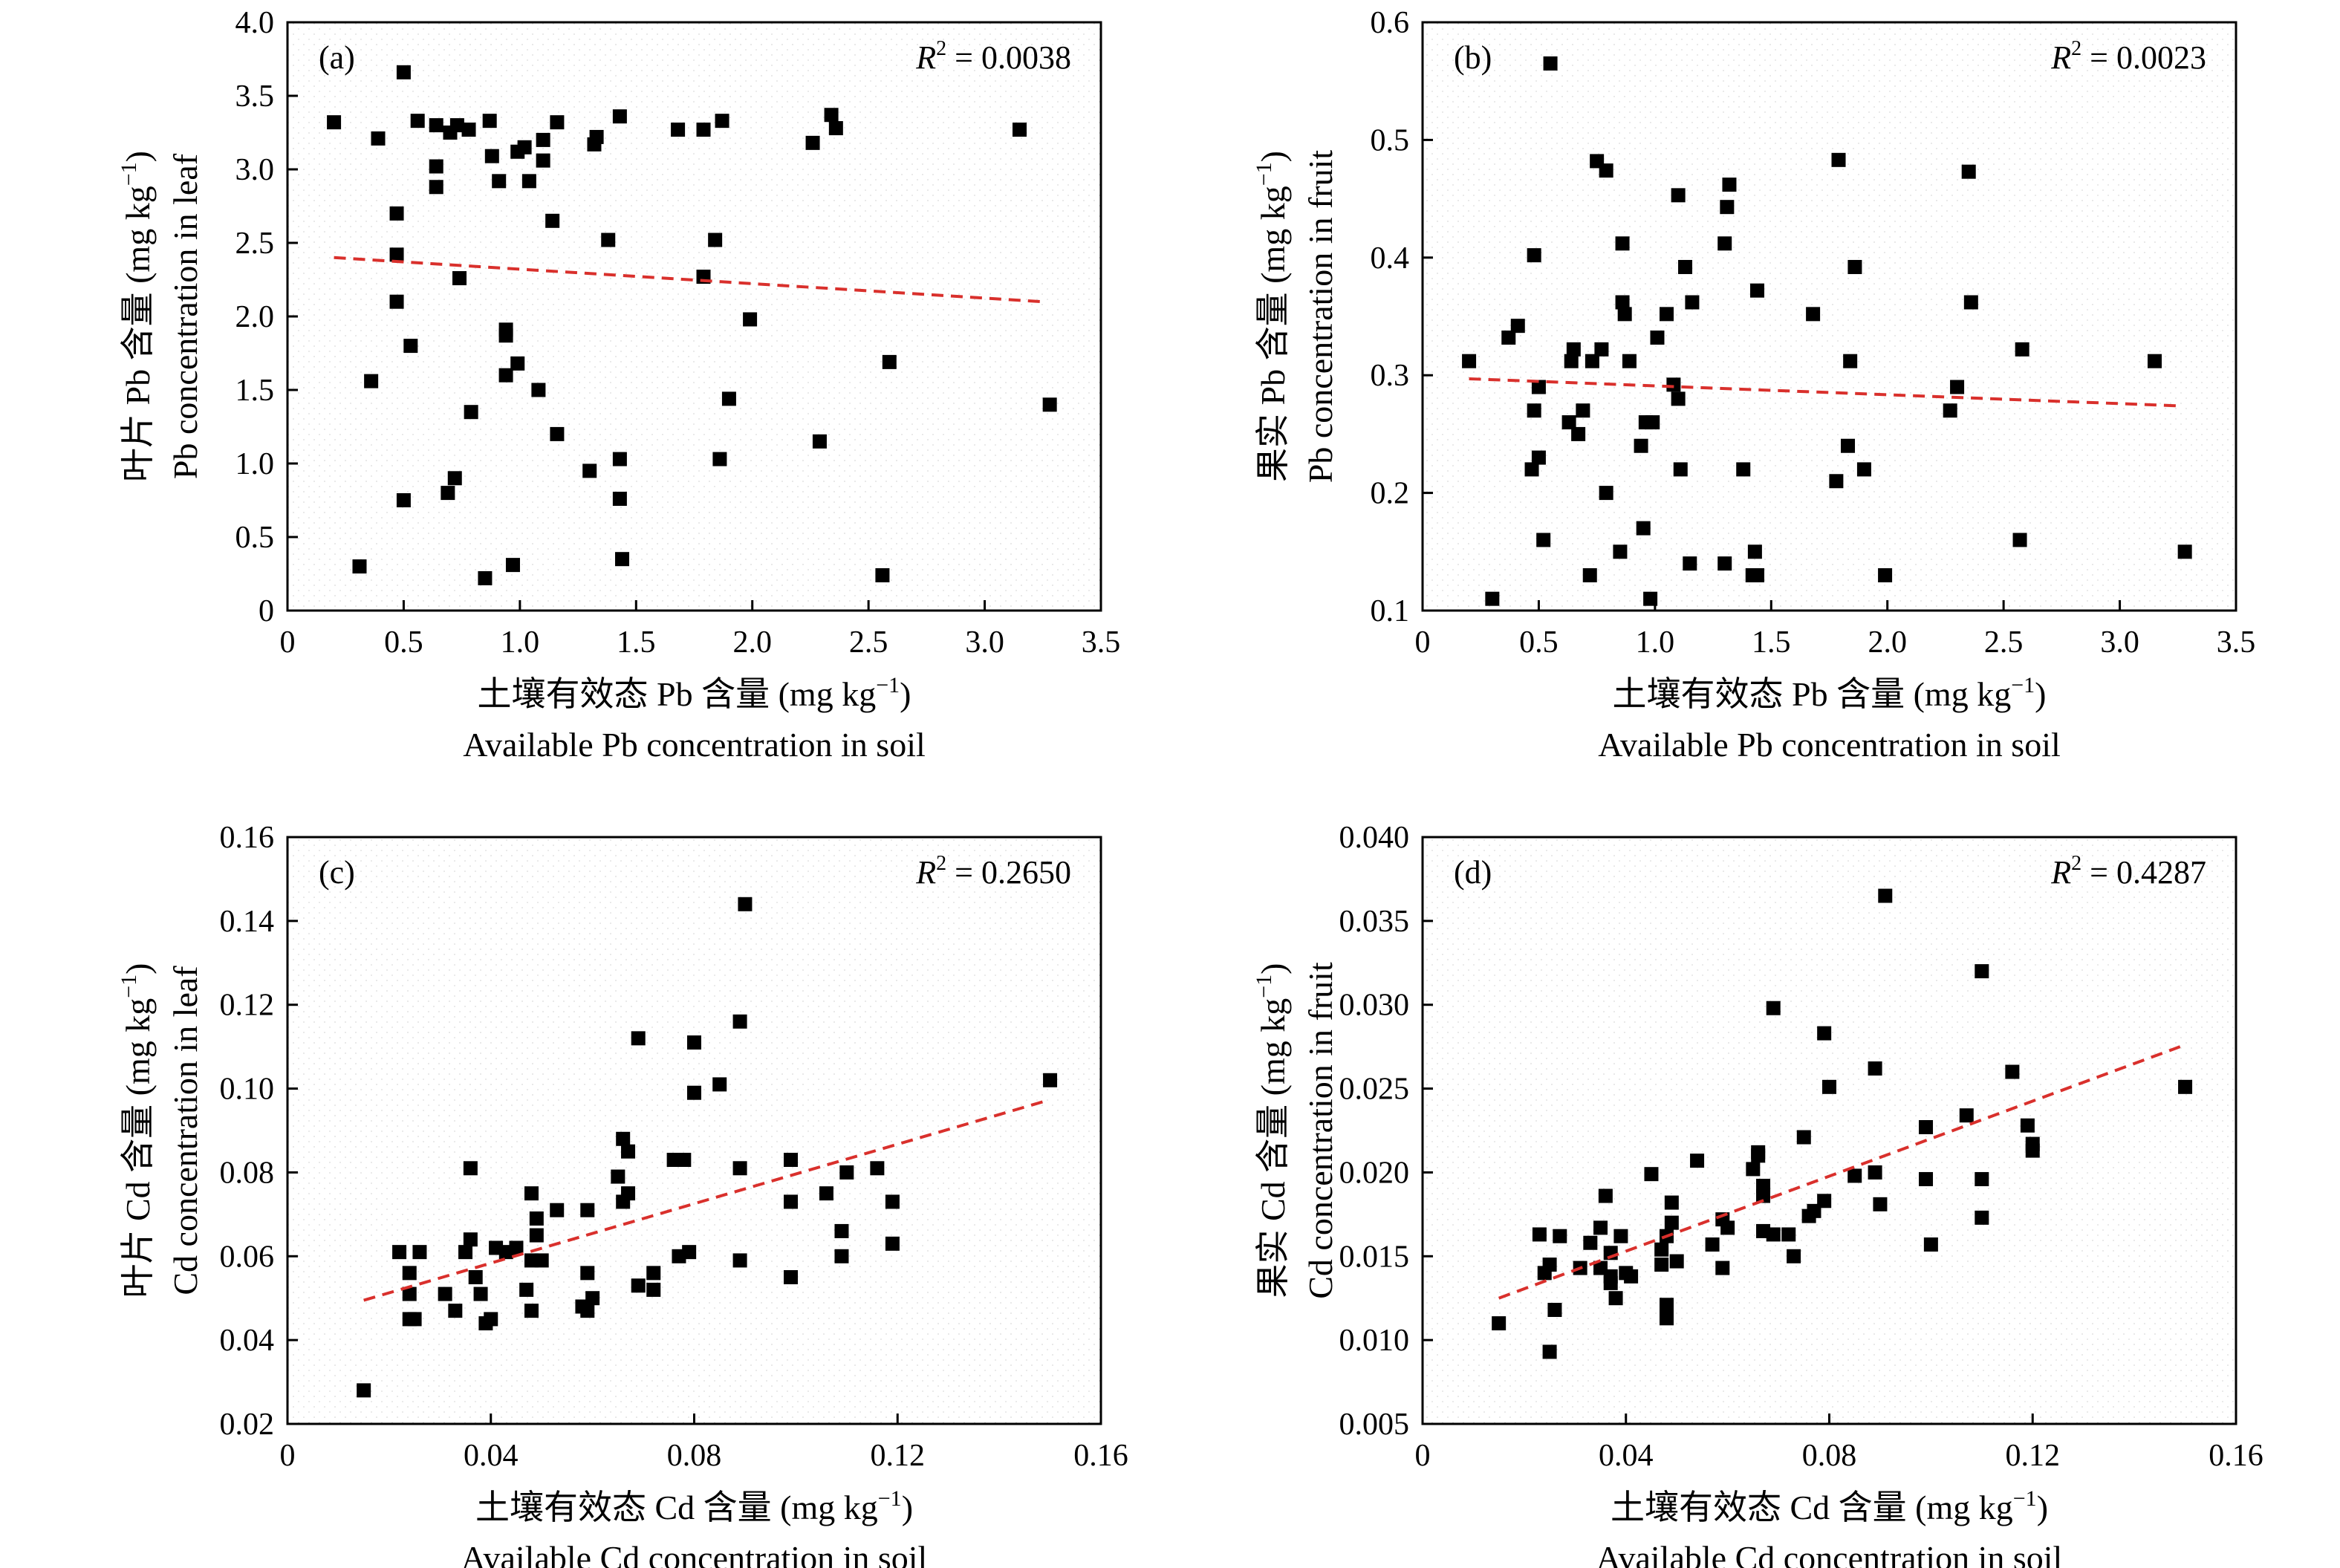 This screenshot has width=2340, height=1568. Describe the element at coordinates (1391, 140) in the screenshot. I see `y-tick-label: 0.5` at that location.